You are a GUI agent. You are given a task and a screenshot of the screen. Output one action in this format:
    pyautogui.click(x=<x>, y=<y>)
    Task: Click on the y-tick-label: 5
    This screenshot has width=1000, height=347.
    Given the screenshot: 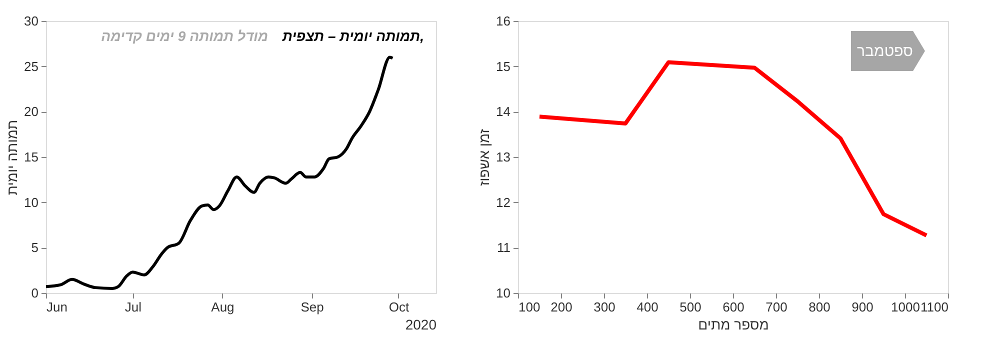 What is the action you would take?
    pyautogui.click(x=34, y=248)
    